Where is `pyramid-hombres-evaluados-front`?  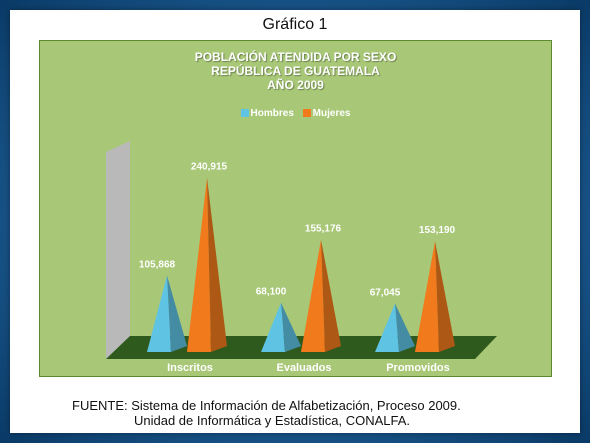 pyramid-hombres-evaluados-front is located at coordinates (273, 327).